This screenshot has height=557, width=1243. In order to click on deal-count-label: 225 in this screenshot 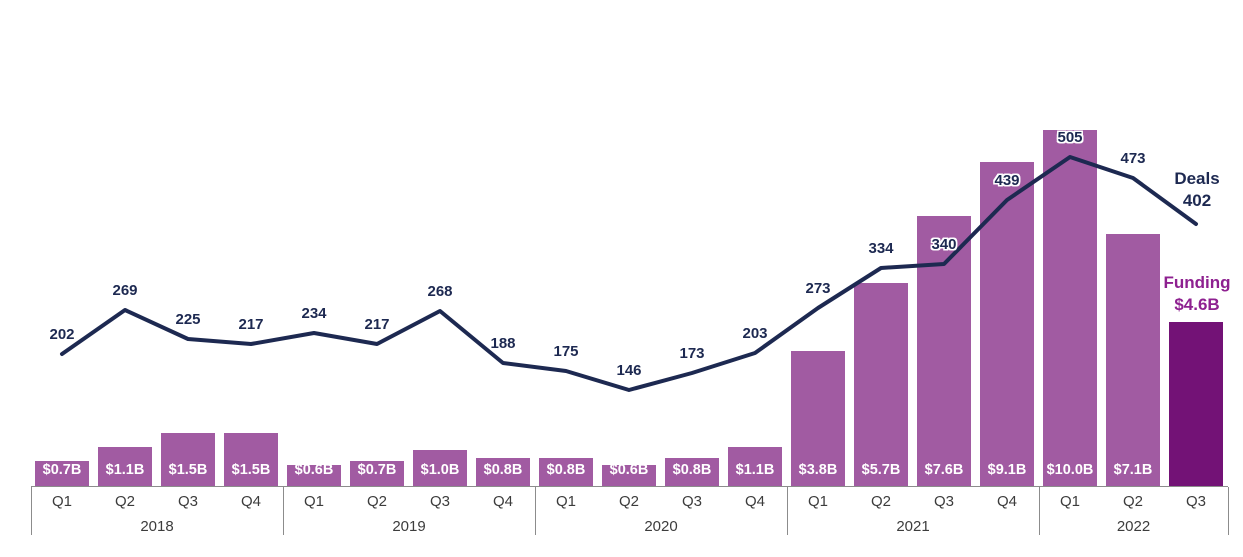, I will do `click(188, 319)`.